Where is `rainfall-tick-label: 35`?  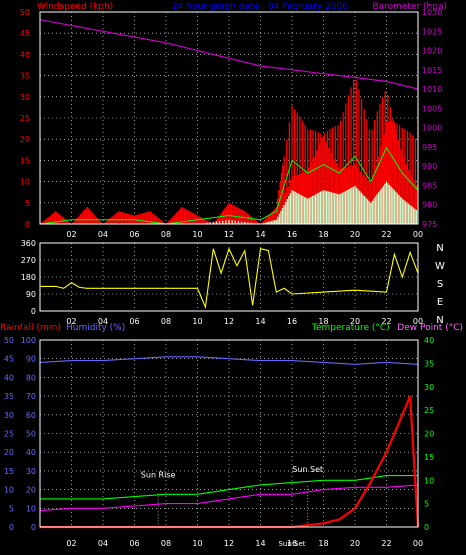 rainfall-tick-label: 35 is located at coordinates (9, 396).